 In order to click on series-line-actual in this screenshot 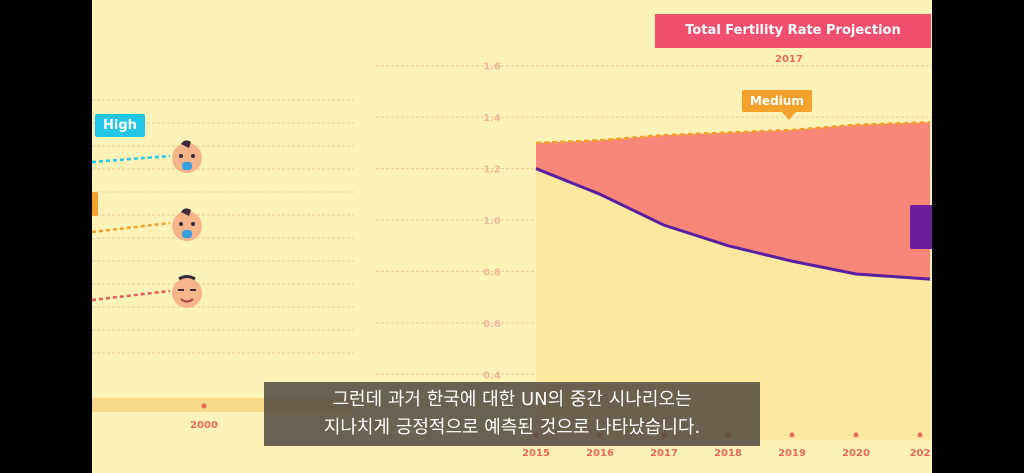, I will do `click(733, 224)`.